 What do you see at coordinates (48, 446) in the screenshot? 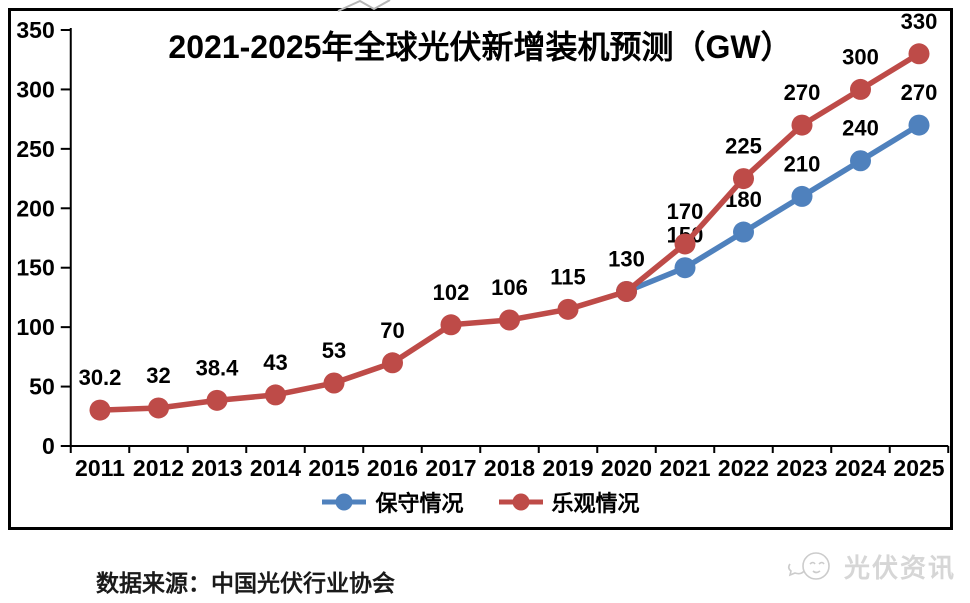
I see `y-axis-tick-label: 0` at bounding box center [48, 446].